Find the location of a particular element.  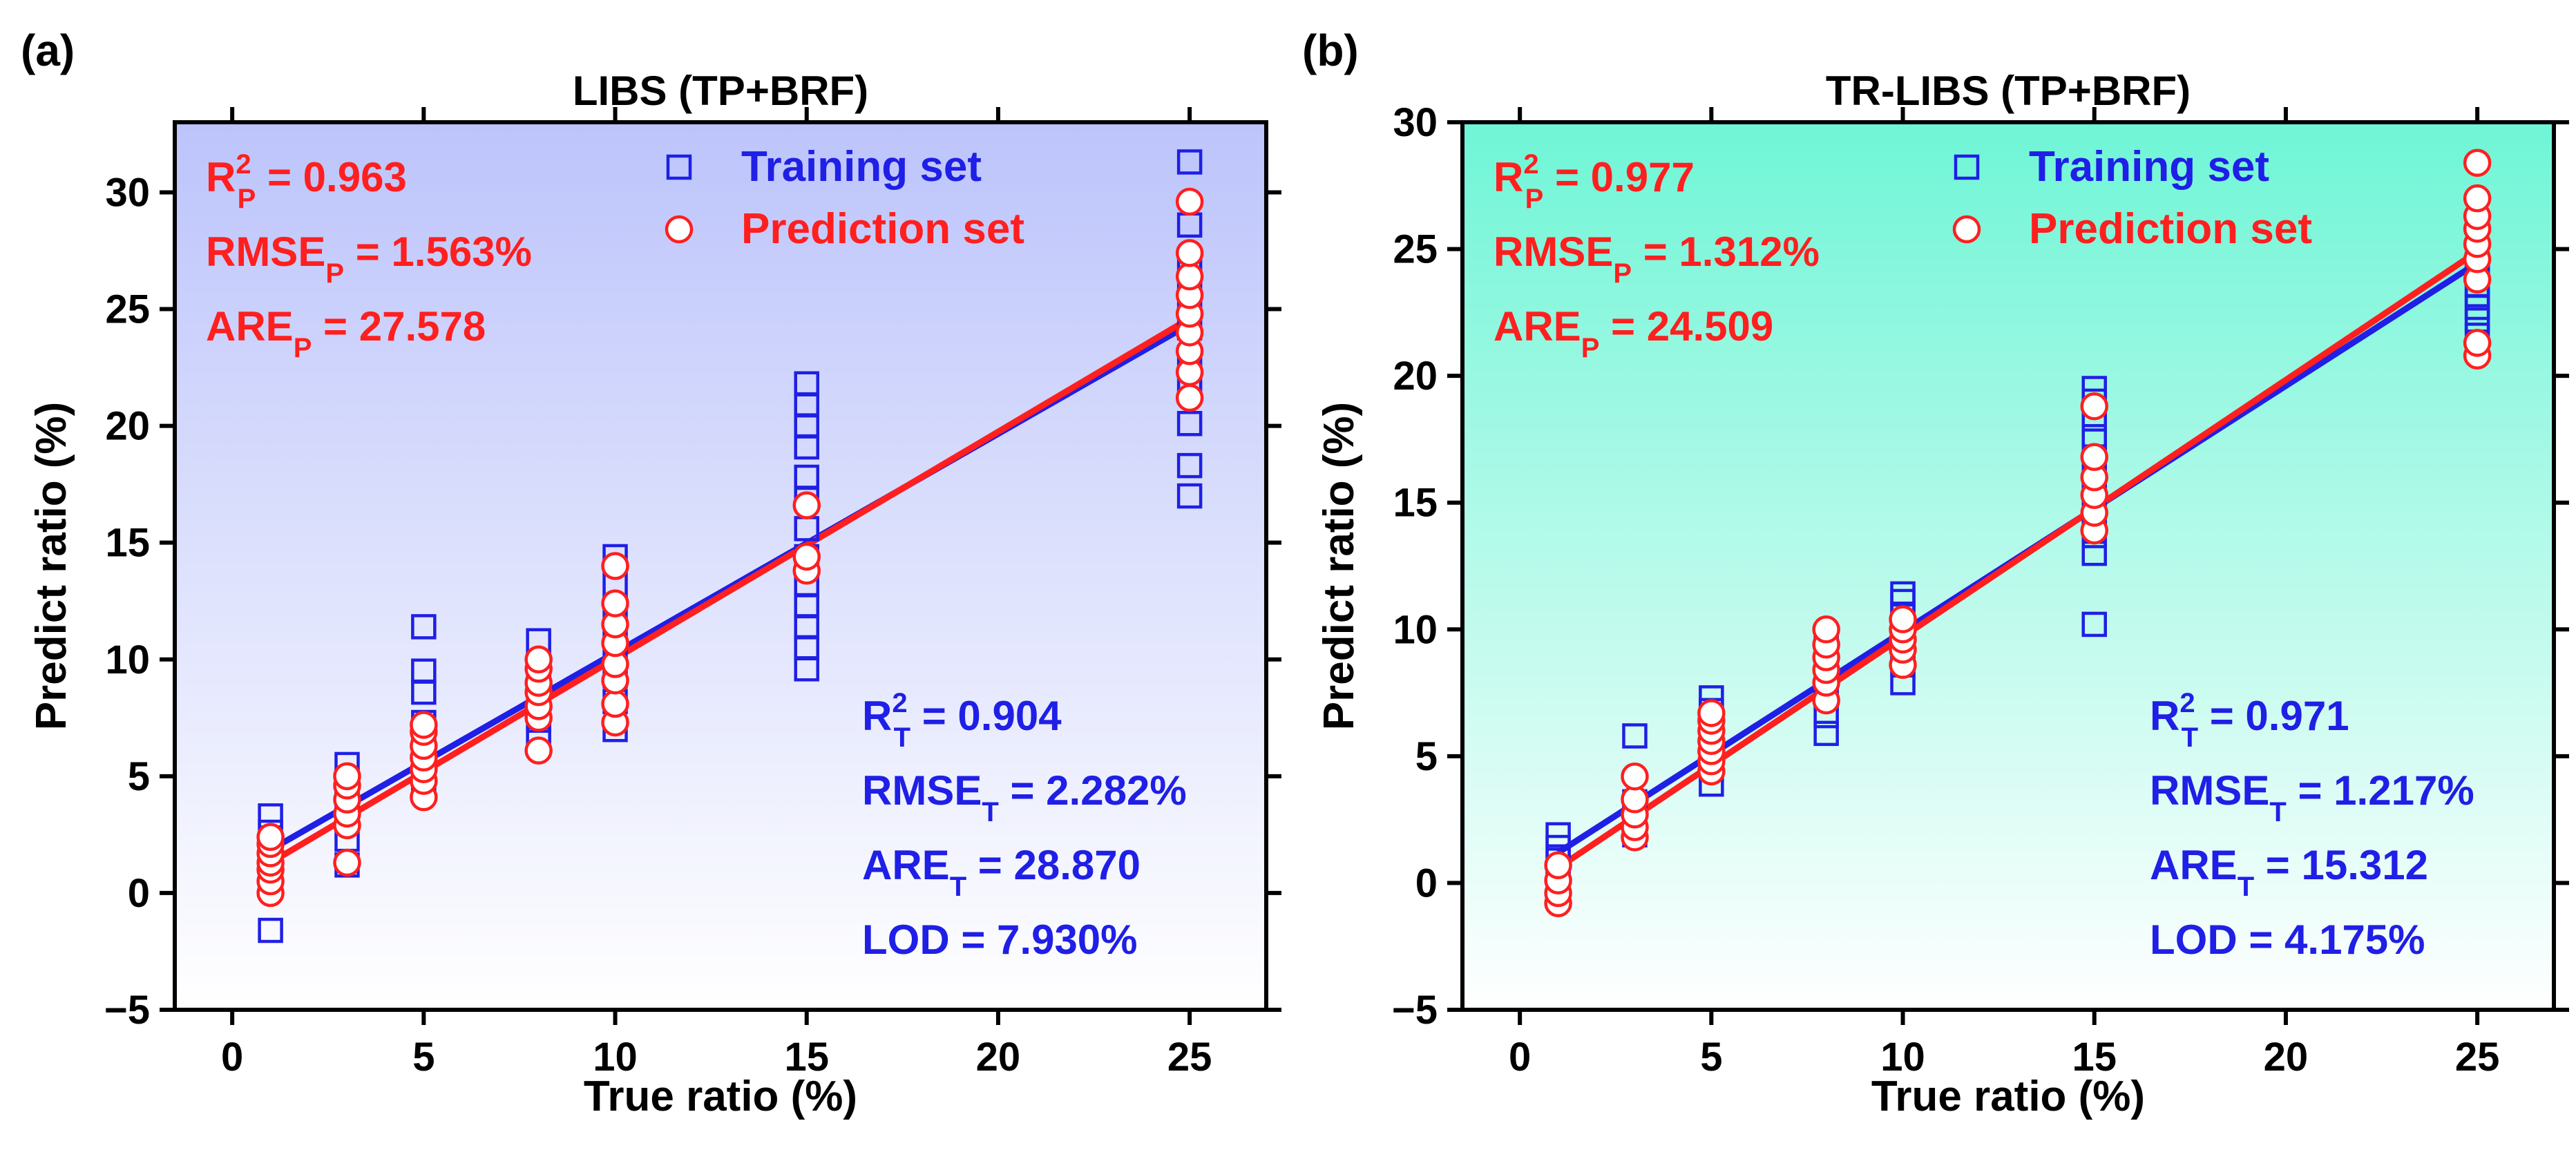

training-stat-line: RMSET = 2.282% is located at coordinates (1024, 797).